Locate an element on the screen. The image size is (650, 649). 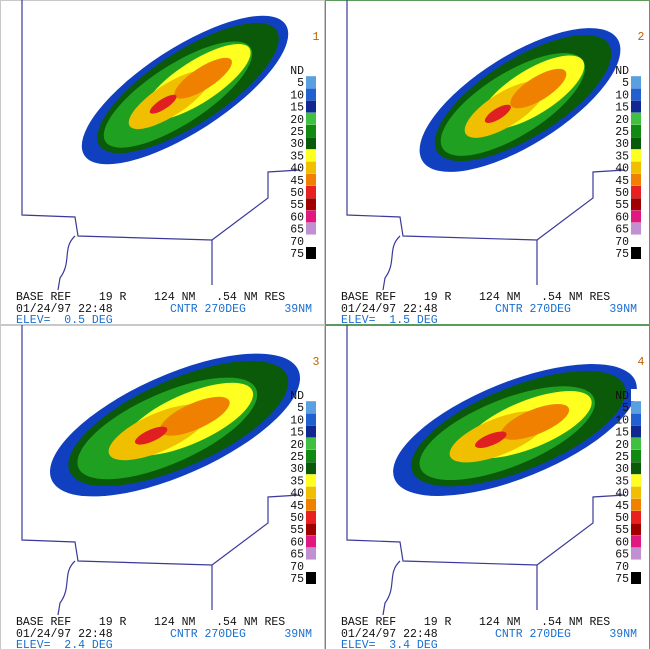
elevation: ELEV= 0.5 DEG is located at coordinates (64, 320).